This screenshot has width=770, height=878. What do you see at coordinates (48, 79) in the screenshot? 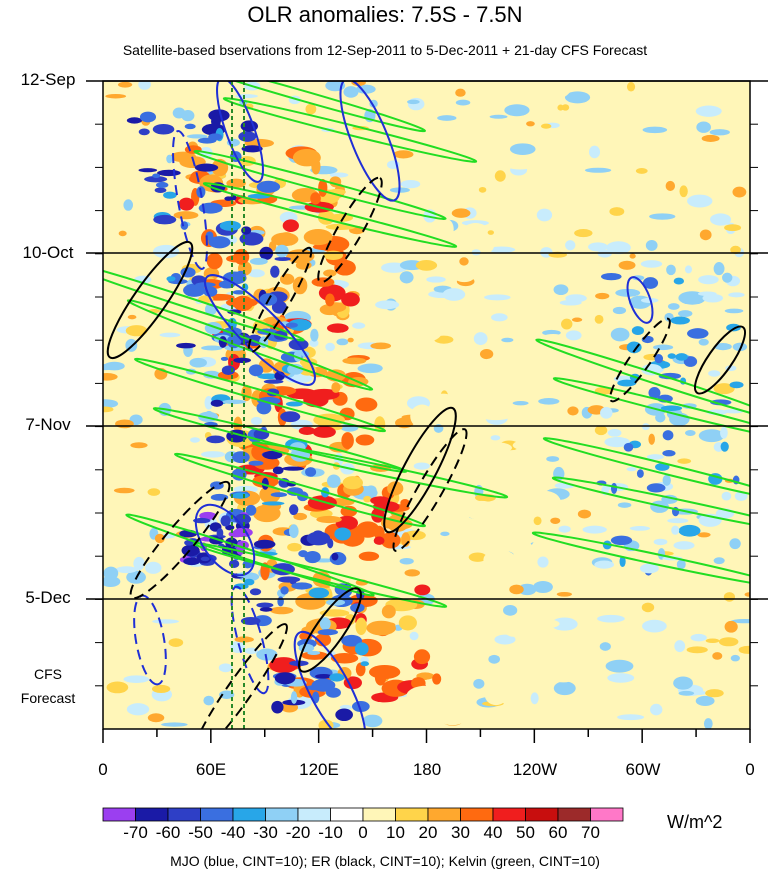
I see `y-tick-label: 12-Sep` at bounding box center [48, 79].